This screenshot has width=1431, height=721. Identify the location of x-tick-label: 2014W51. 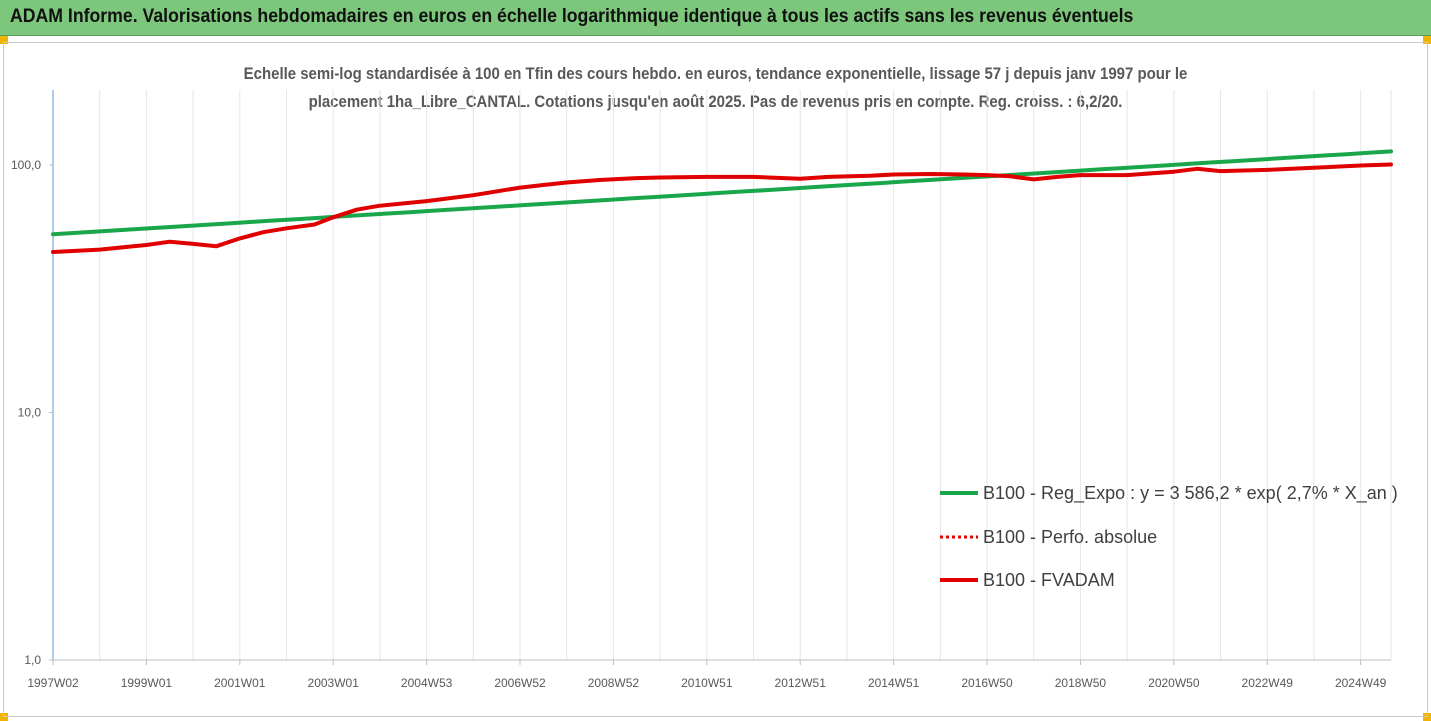
(894, 683).